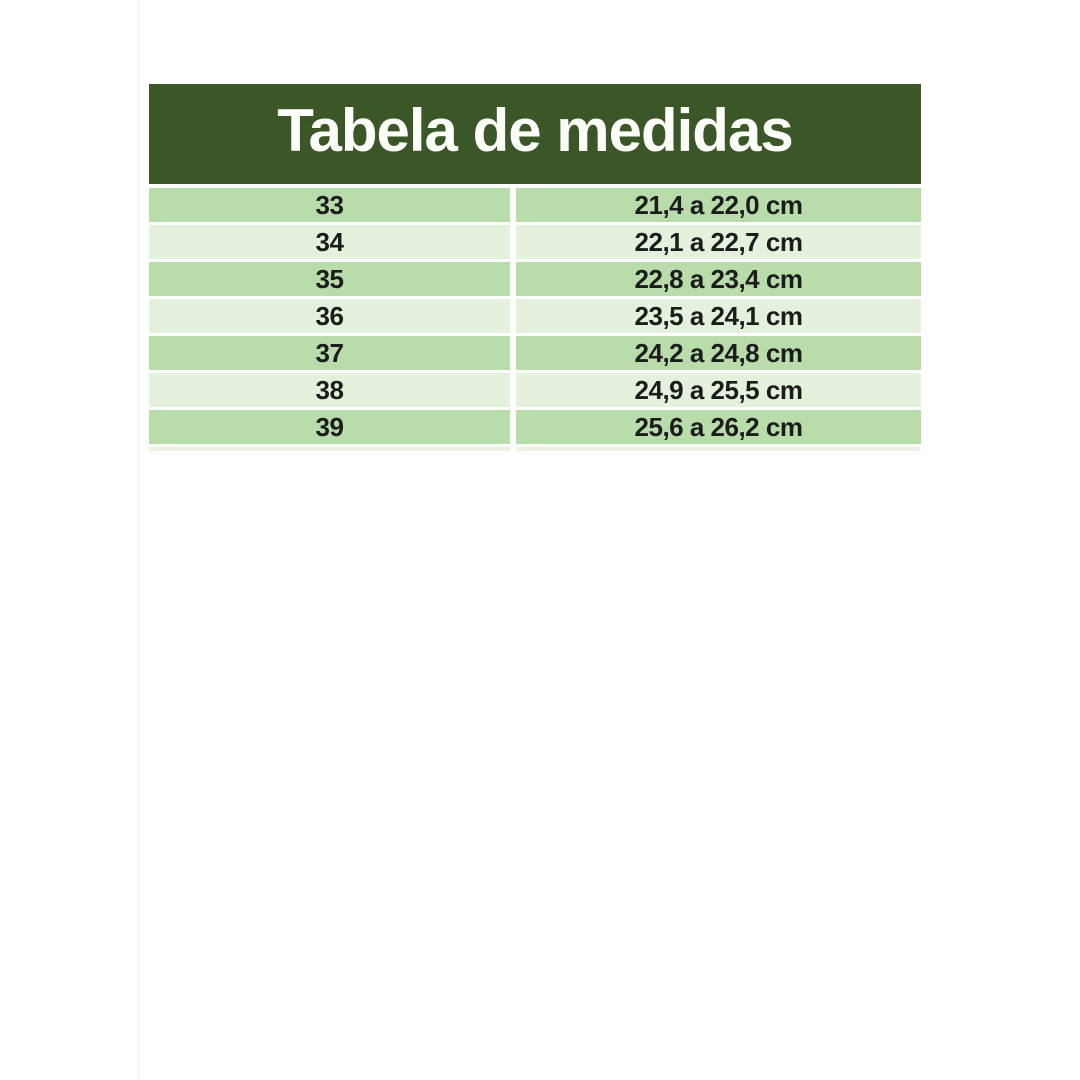 The height and width of the screenshot is (1080, 1080). I want to click on table-row: 34 22,1 a 22,7 cm, so click(535, 242).